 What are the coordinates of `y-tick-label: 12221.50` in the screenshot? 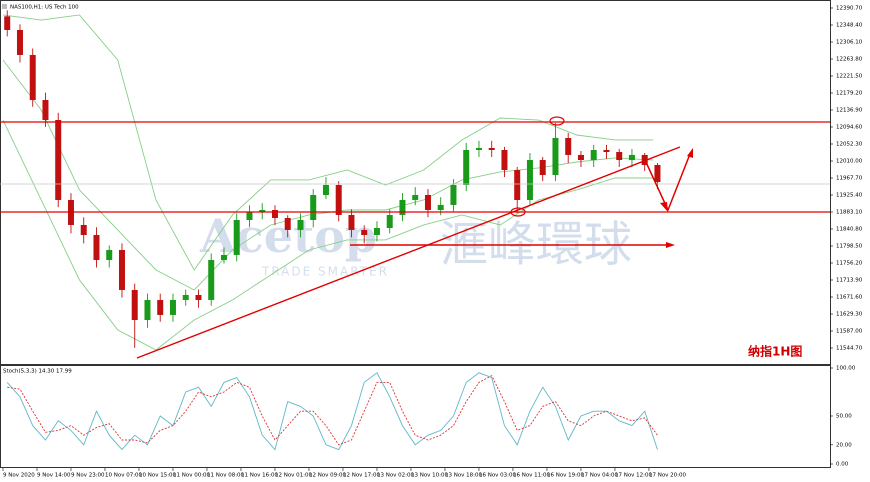 It's located at (849, 76).